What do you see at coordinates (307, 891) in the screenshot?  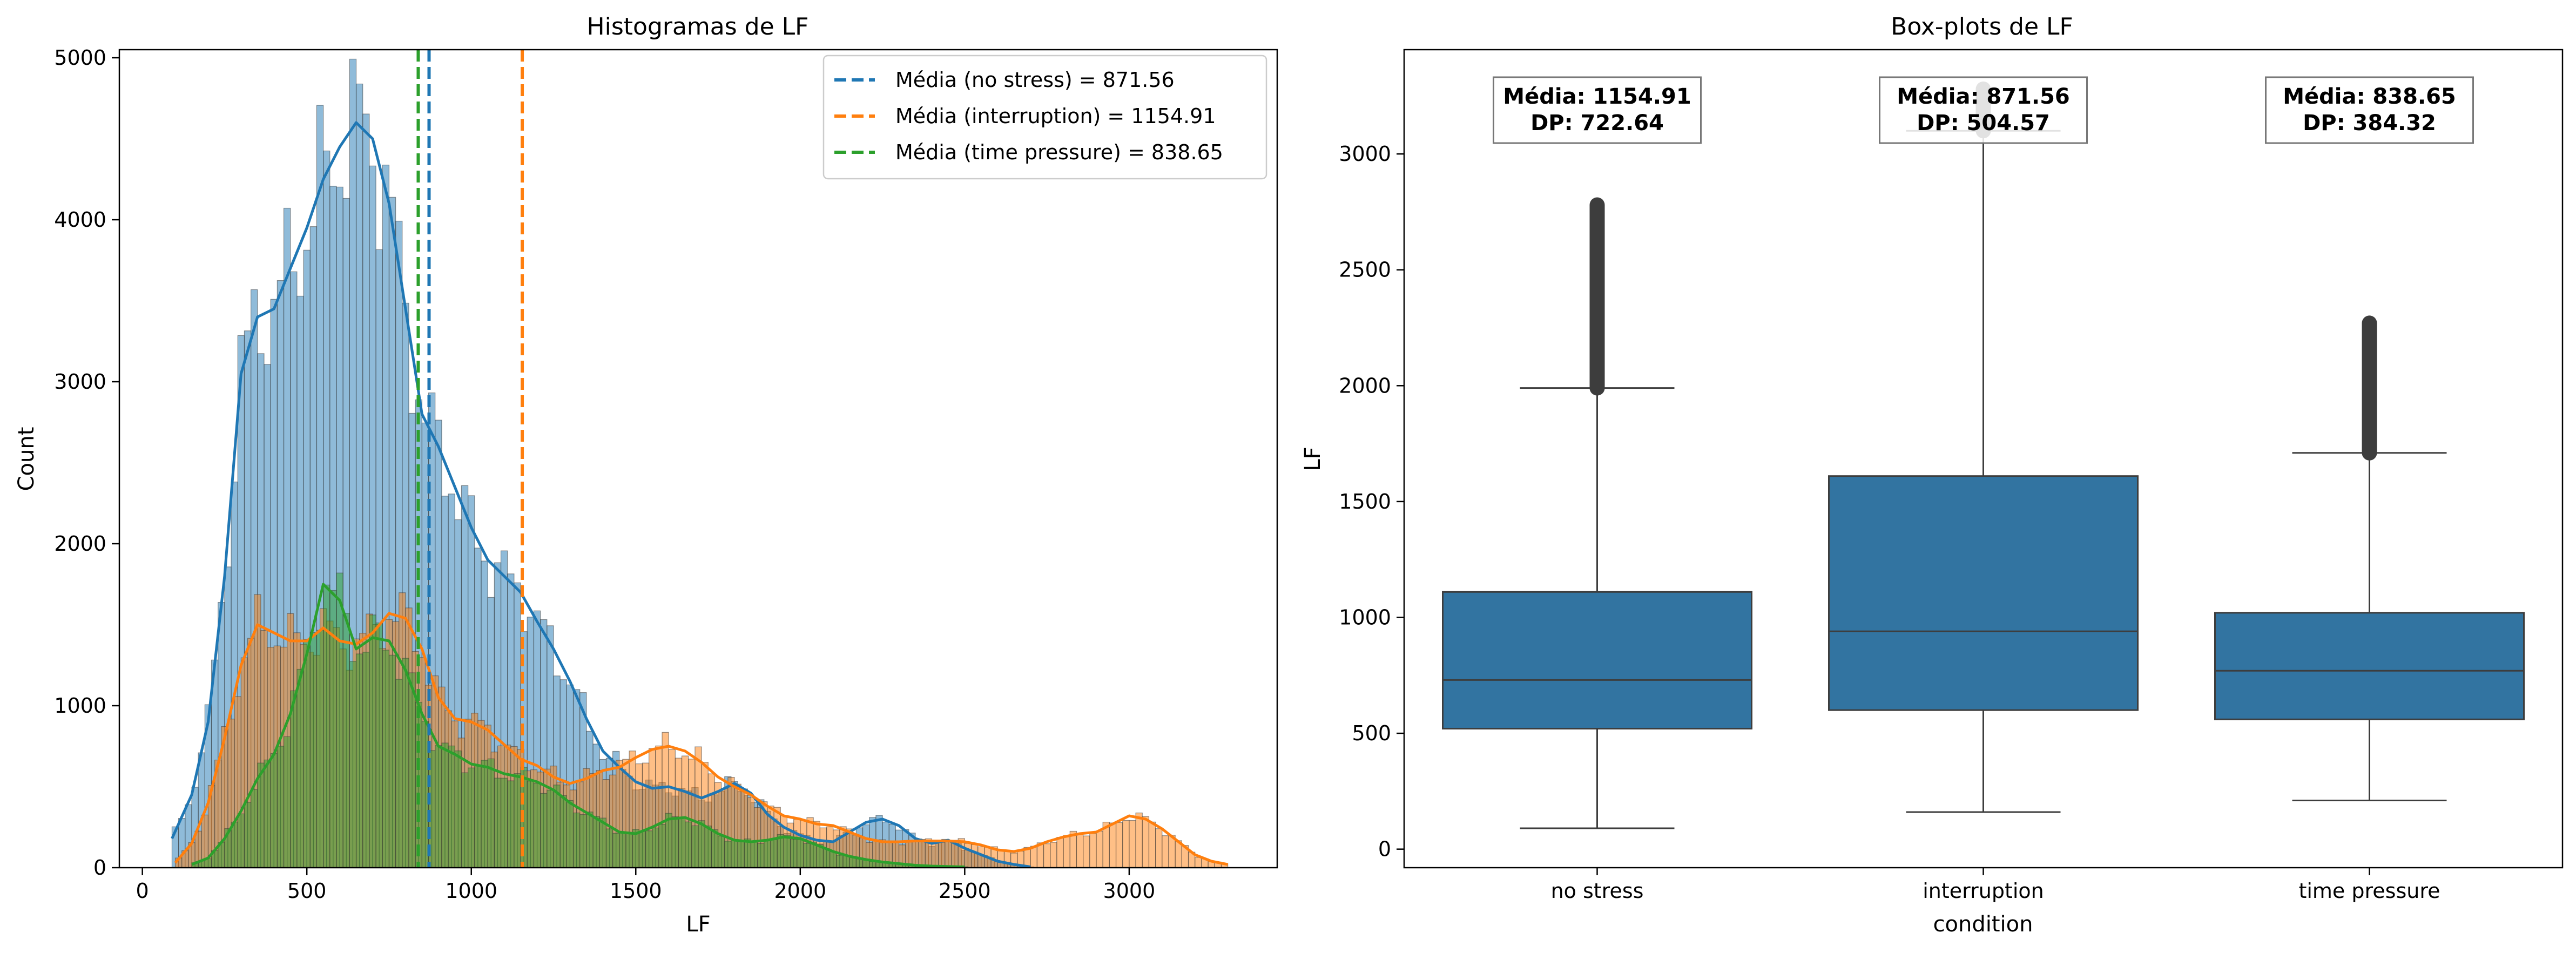 I see `x-tick-label: 500` at bounding box center [307, 891].